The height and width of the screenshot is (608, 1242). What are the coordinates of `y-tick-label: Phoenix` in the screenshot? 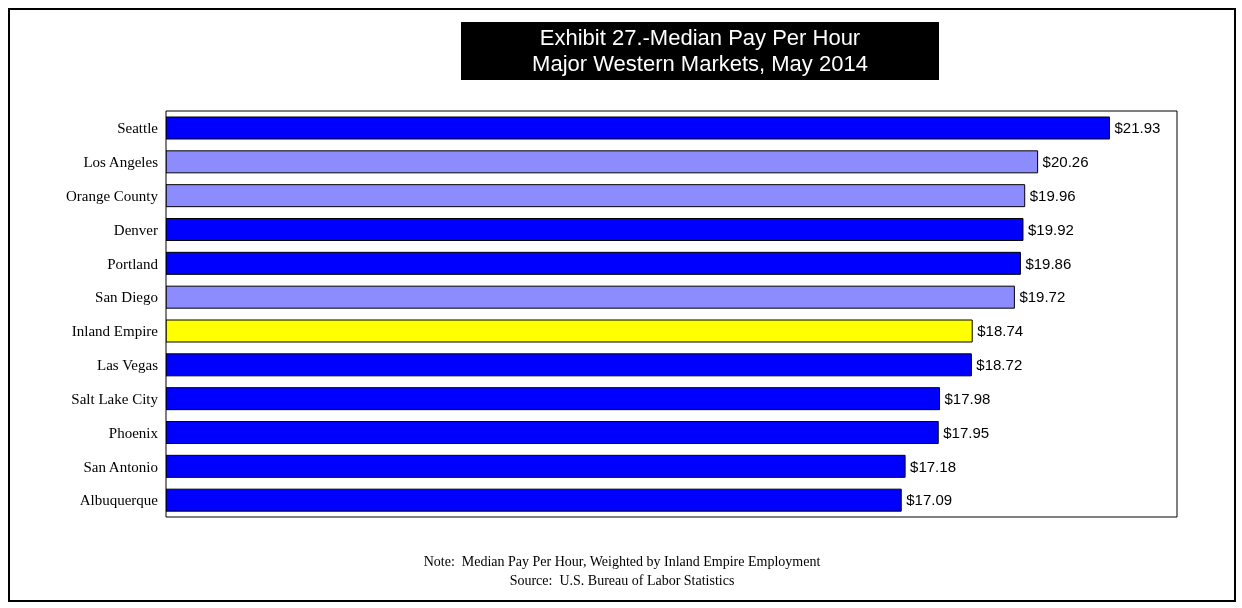 It's located at (133, 432).